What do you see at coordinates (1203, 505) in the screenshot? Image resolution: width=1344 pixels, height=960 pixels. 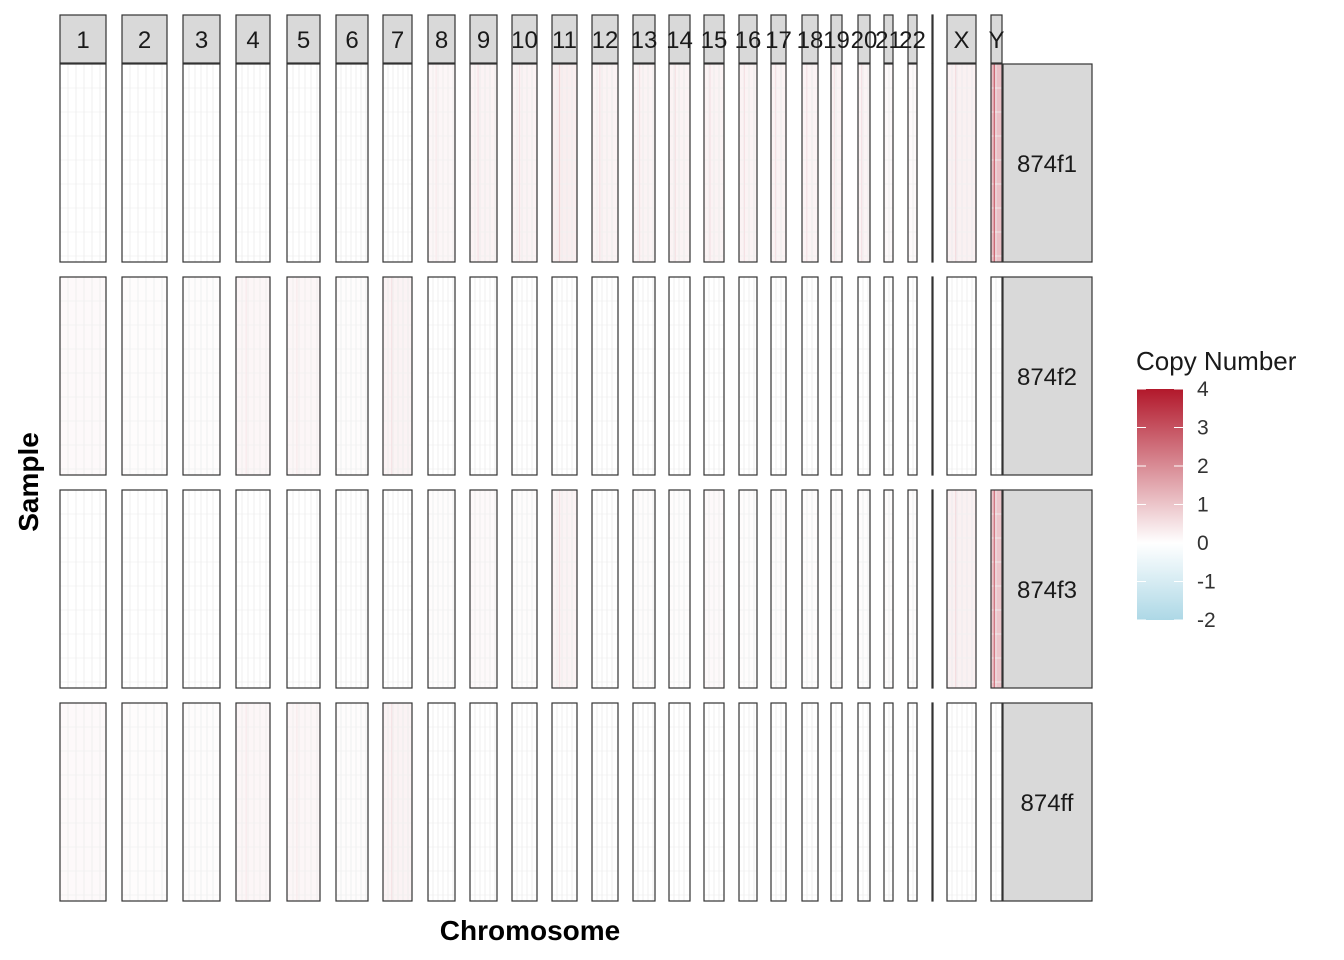 I see `legend-tick-label: 1` at bounding box center [1203, 505].